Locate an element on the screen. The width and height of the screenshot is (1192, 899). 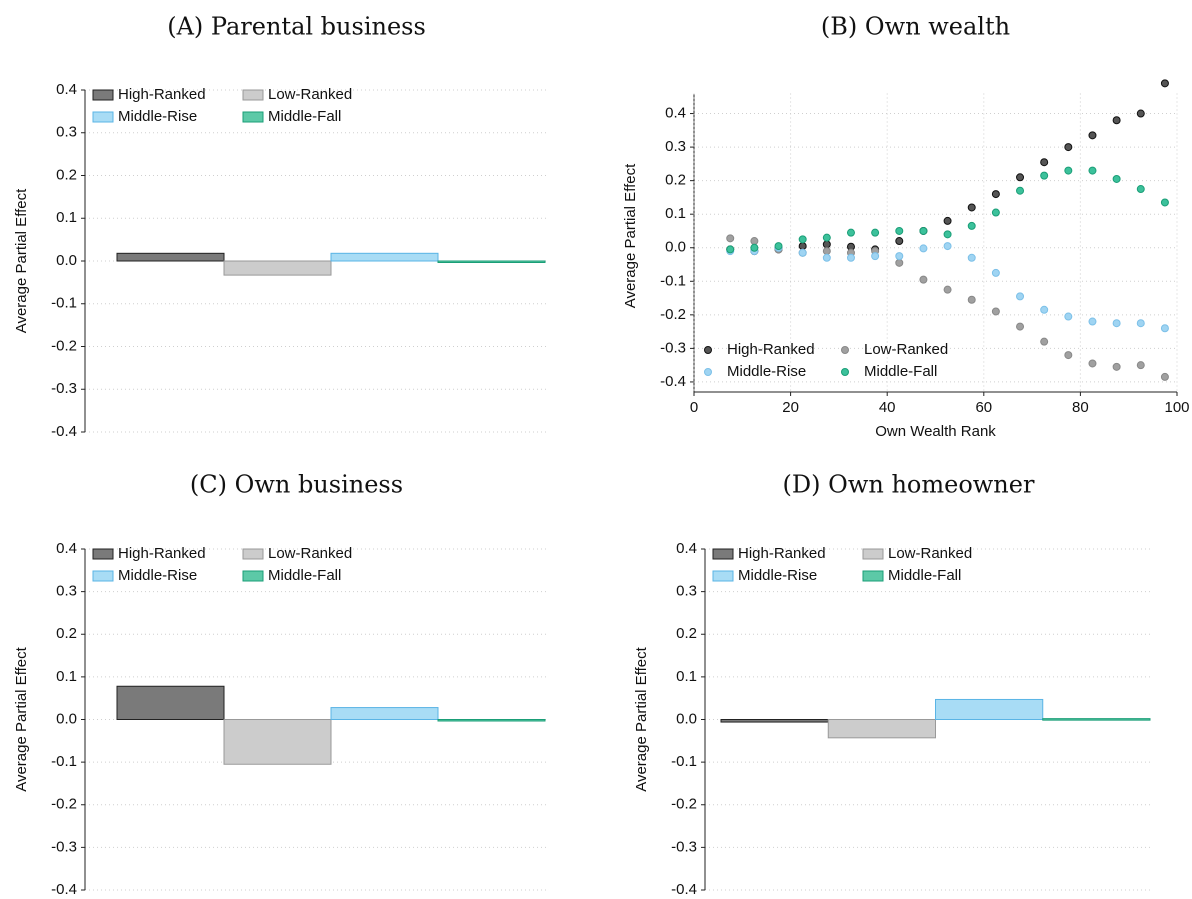
x-tick-label: 80 is located at coordinates (1080, 407).